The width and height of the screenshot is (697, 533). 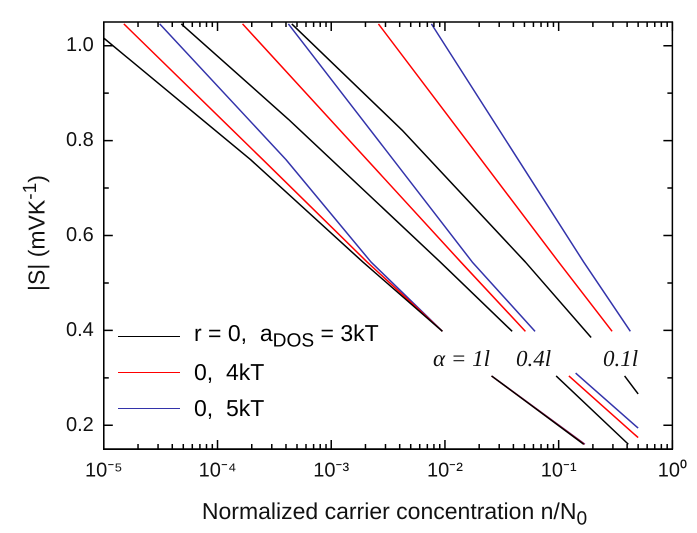 What do you see at coordinates (104, 471) in the screenshot?
I see `x-tick-label: 10⁻⁵` at bounding box center [104, 471].